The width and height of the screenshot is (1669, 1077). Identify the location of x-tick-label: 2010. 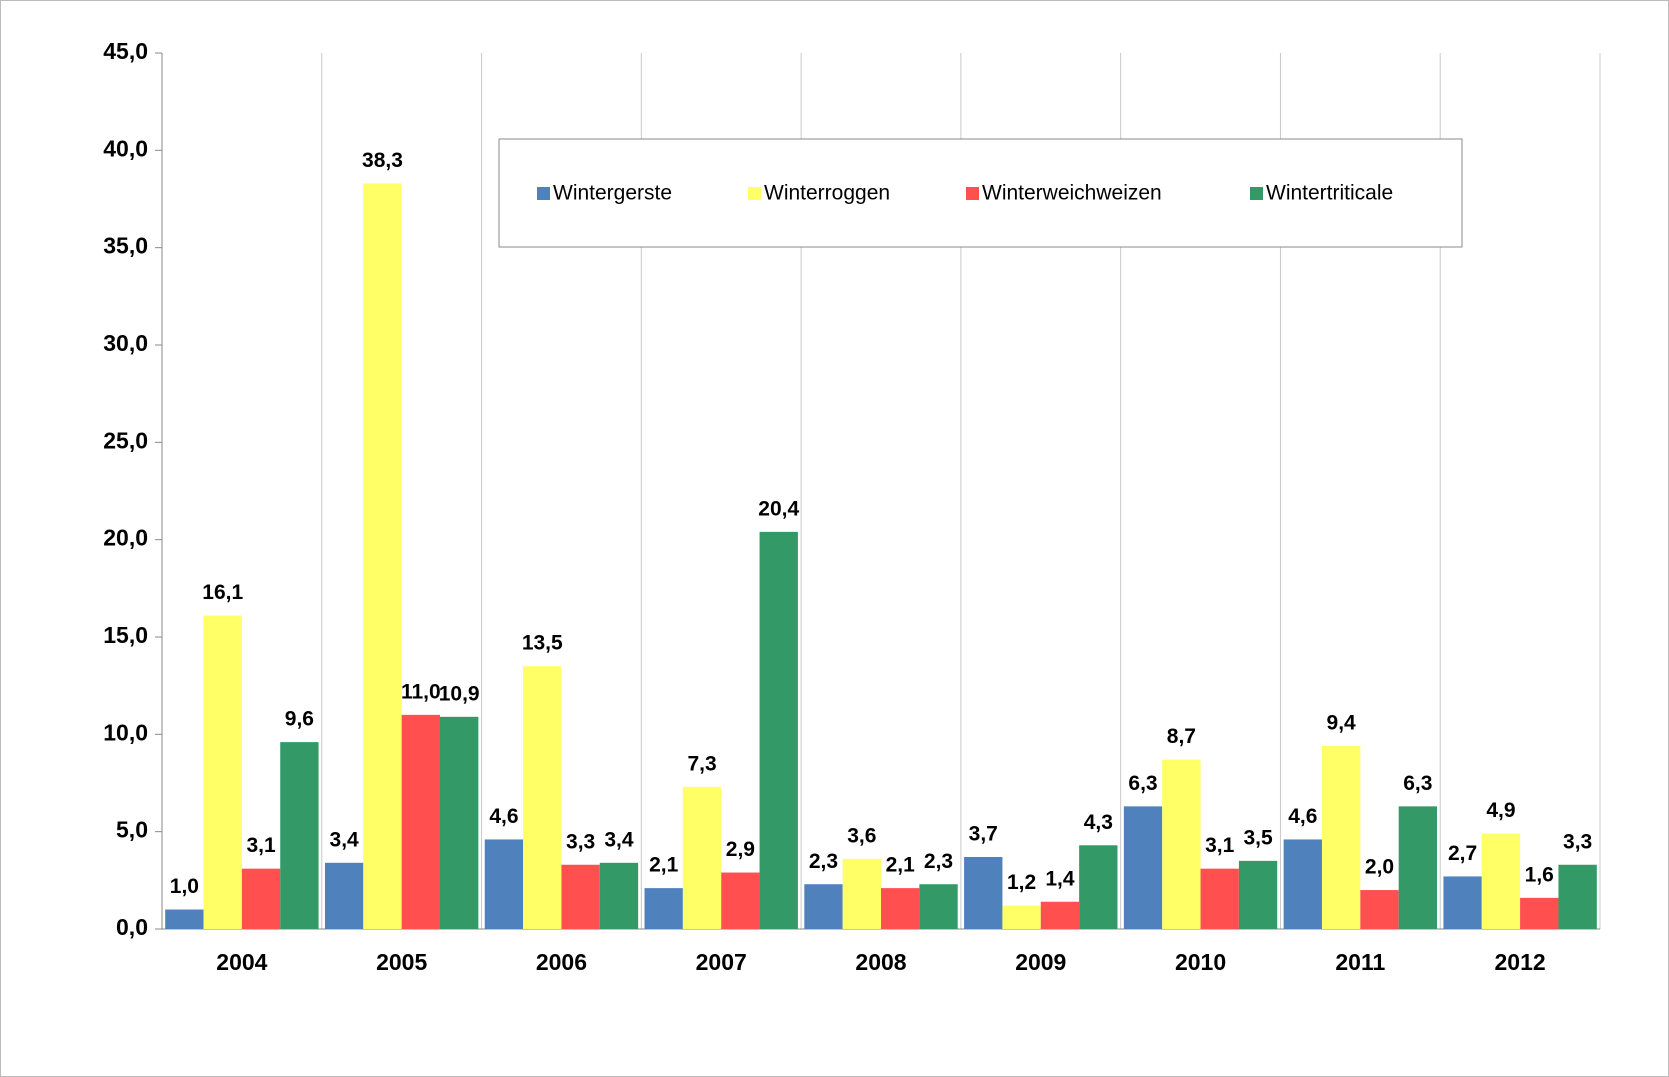
(1200, 962).